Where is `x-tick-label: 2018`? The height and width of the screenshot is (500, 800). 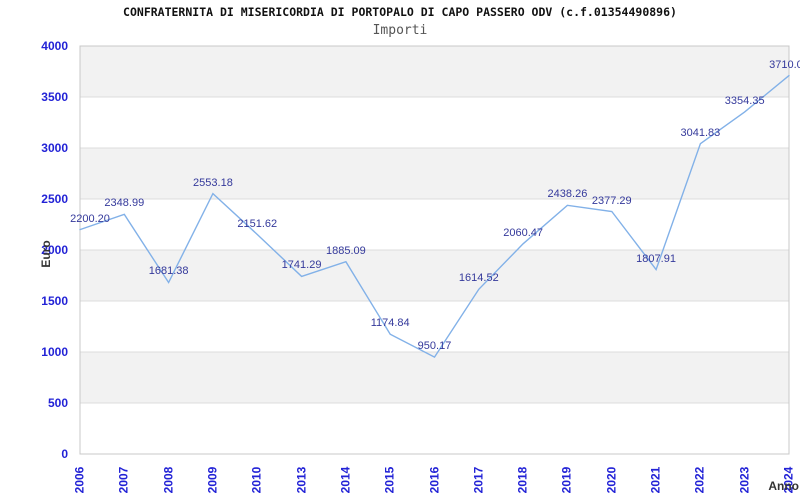 x-tick-label: 2018 is located at coordinates (522, 480).